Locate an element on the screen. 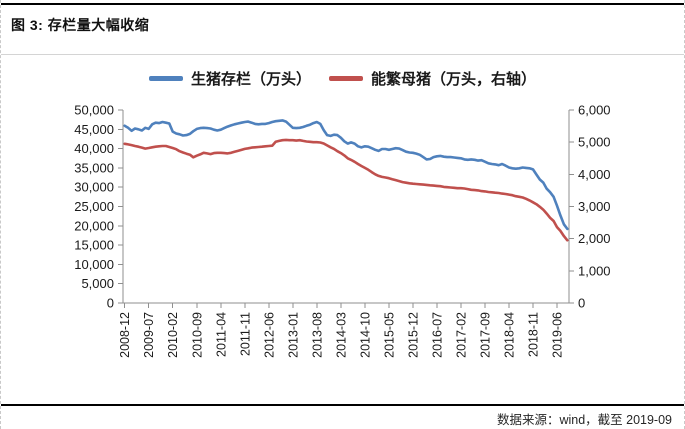 This screenshot has width=685, height=429. x-axis-tick-label: 2010-09 is located at coordinates (197, 335).